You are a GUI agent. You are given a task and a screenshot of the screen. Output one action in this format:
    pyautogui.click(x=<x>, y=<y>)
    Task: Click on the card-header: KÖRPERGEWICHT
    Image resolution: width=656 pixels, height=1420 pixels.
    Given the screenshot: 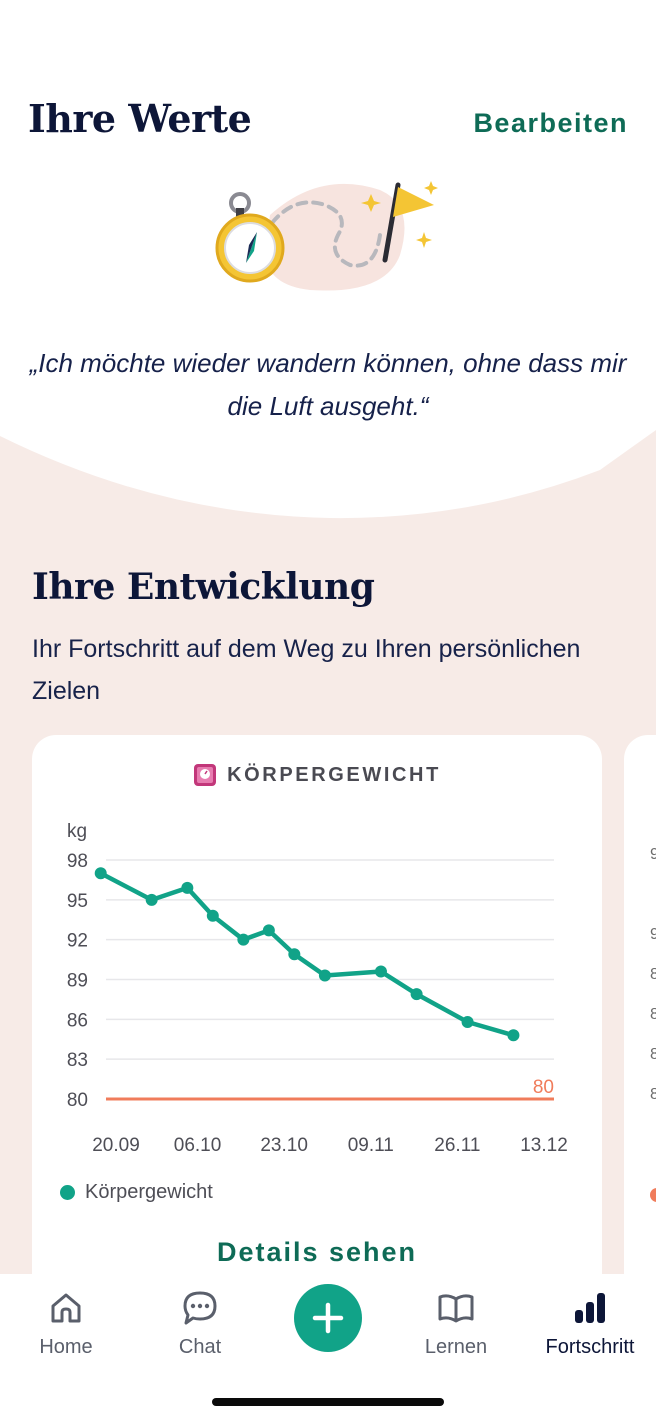 What is the action you would take?
    pyautogui.click(x=317, y=775)
    